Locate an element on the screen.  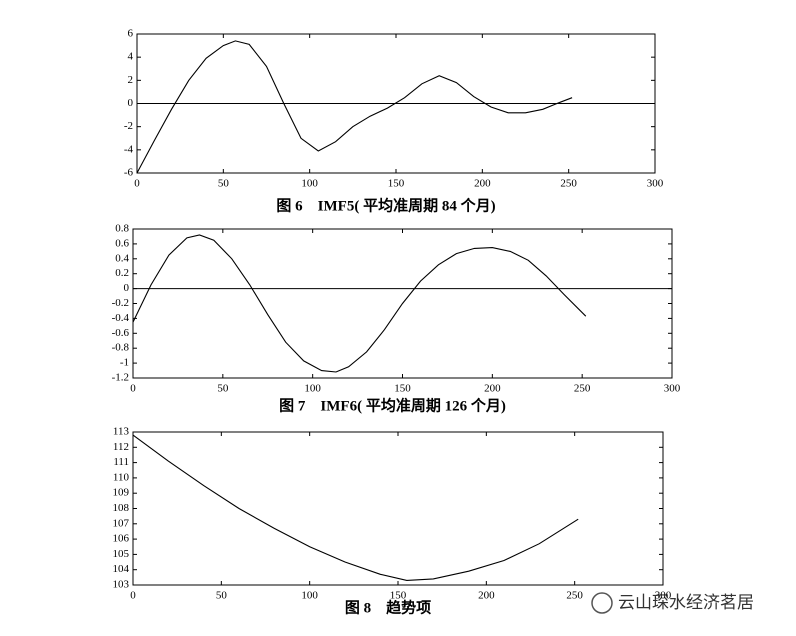
y-tick-label: 0.4 is located at coordinates (122, 258).